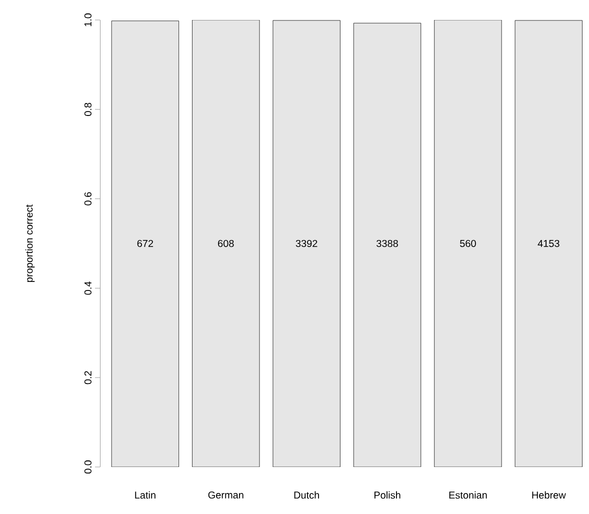 This screenshot has height=514, width=589. Describe the element at coordinates (226, 244) in the screenshot. I see `annotation: 608` at that location.